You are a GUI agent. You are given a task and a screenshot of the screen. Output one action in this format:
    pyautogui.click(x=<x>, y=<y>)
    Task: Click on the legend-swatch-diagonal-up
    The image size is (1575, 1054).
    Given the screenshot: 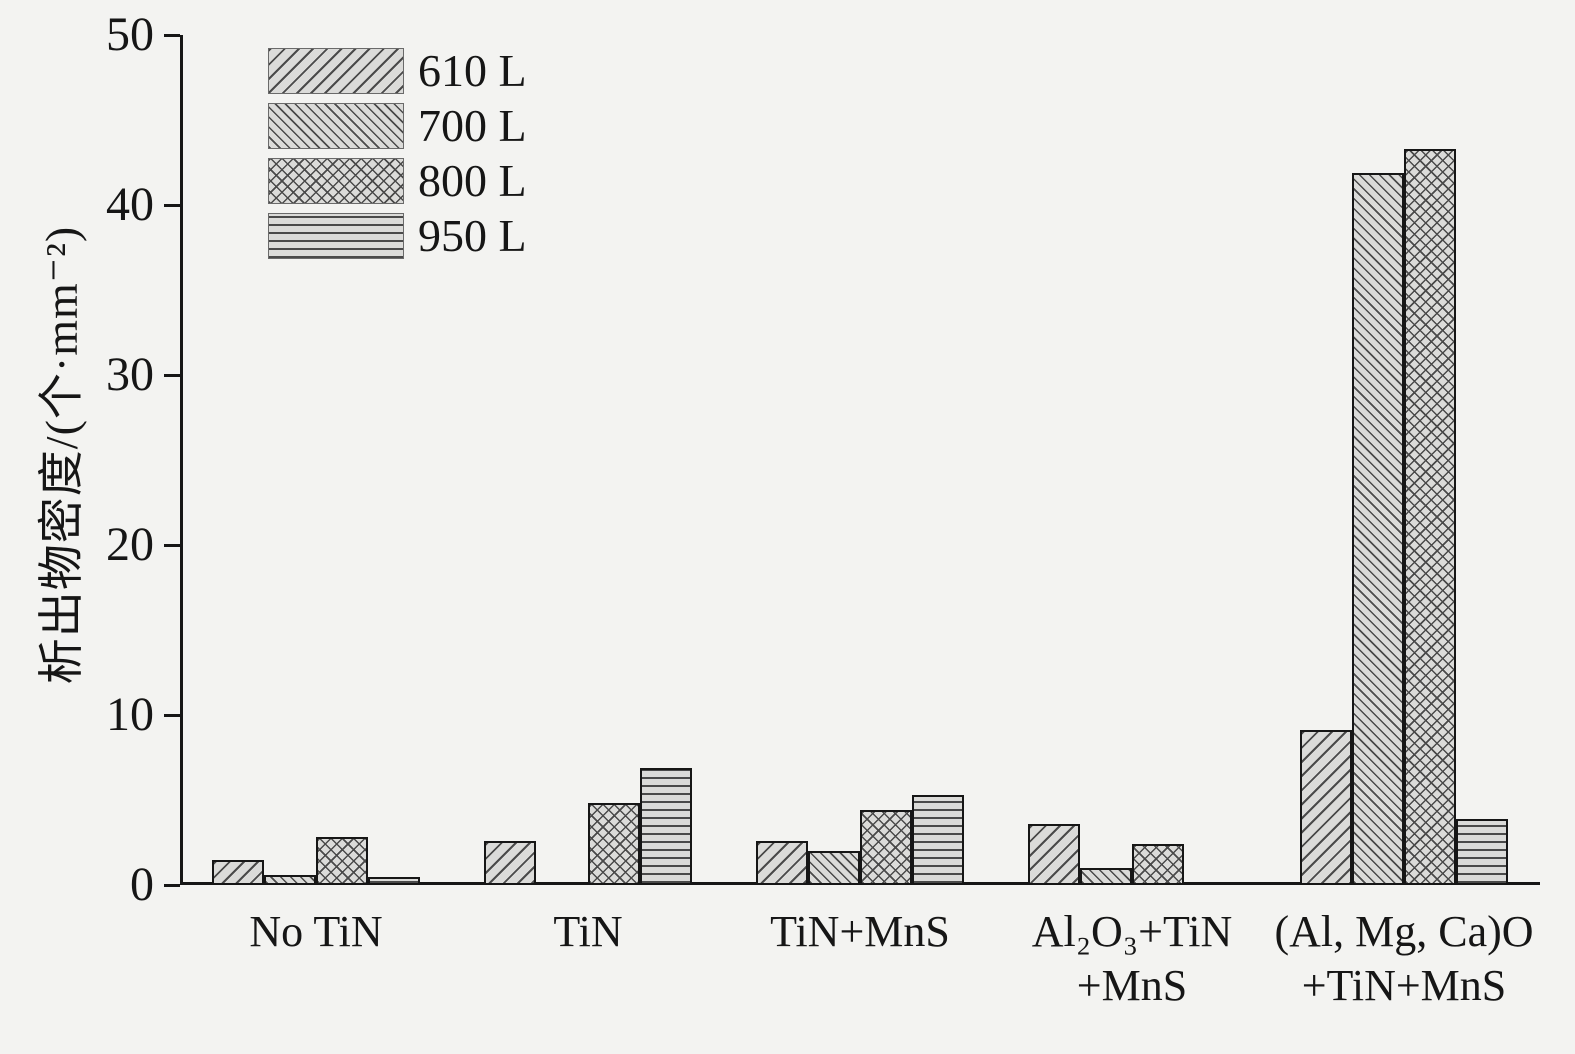 What is the action you would take?
    pyautogui.click(x=336, y=71)
    